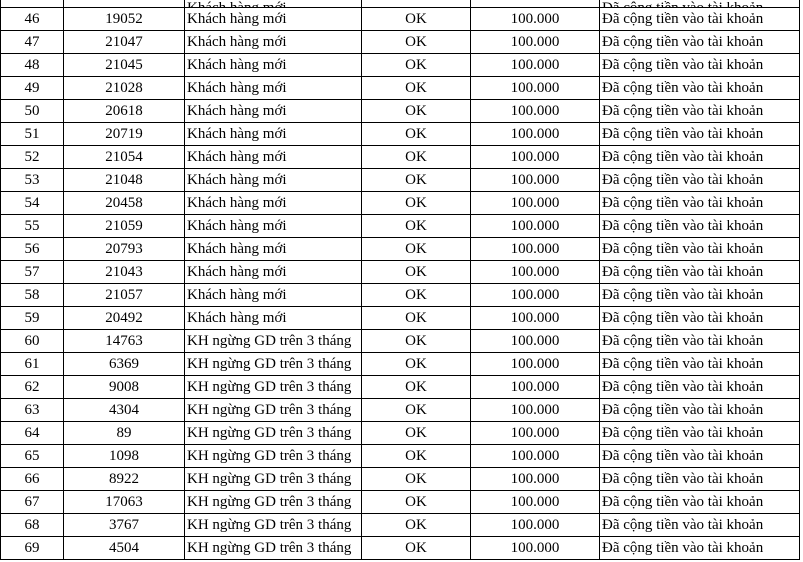 The width and height of the screenshot is (803, 562). I want to click on cell-customer-id: 21028, so click(124, 88).